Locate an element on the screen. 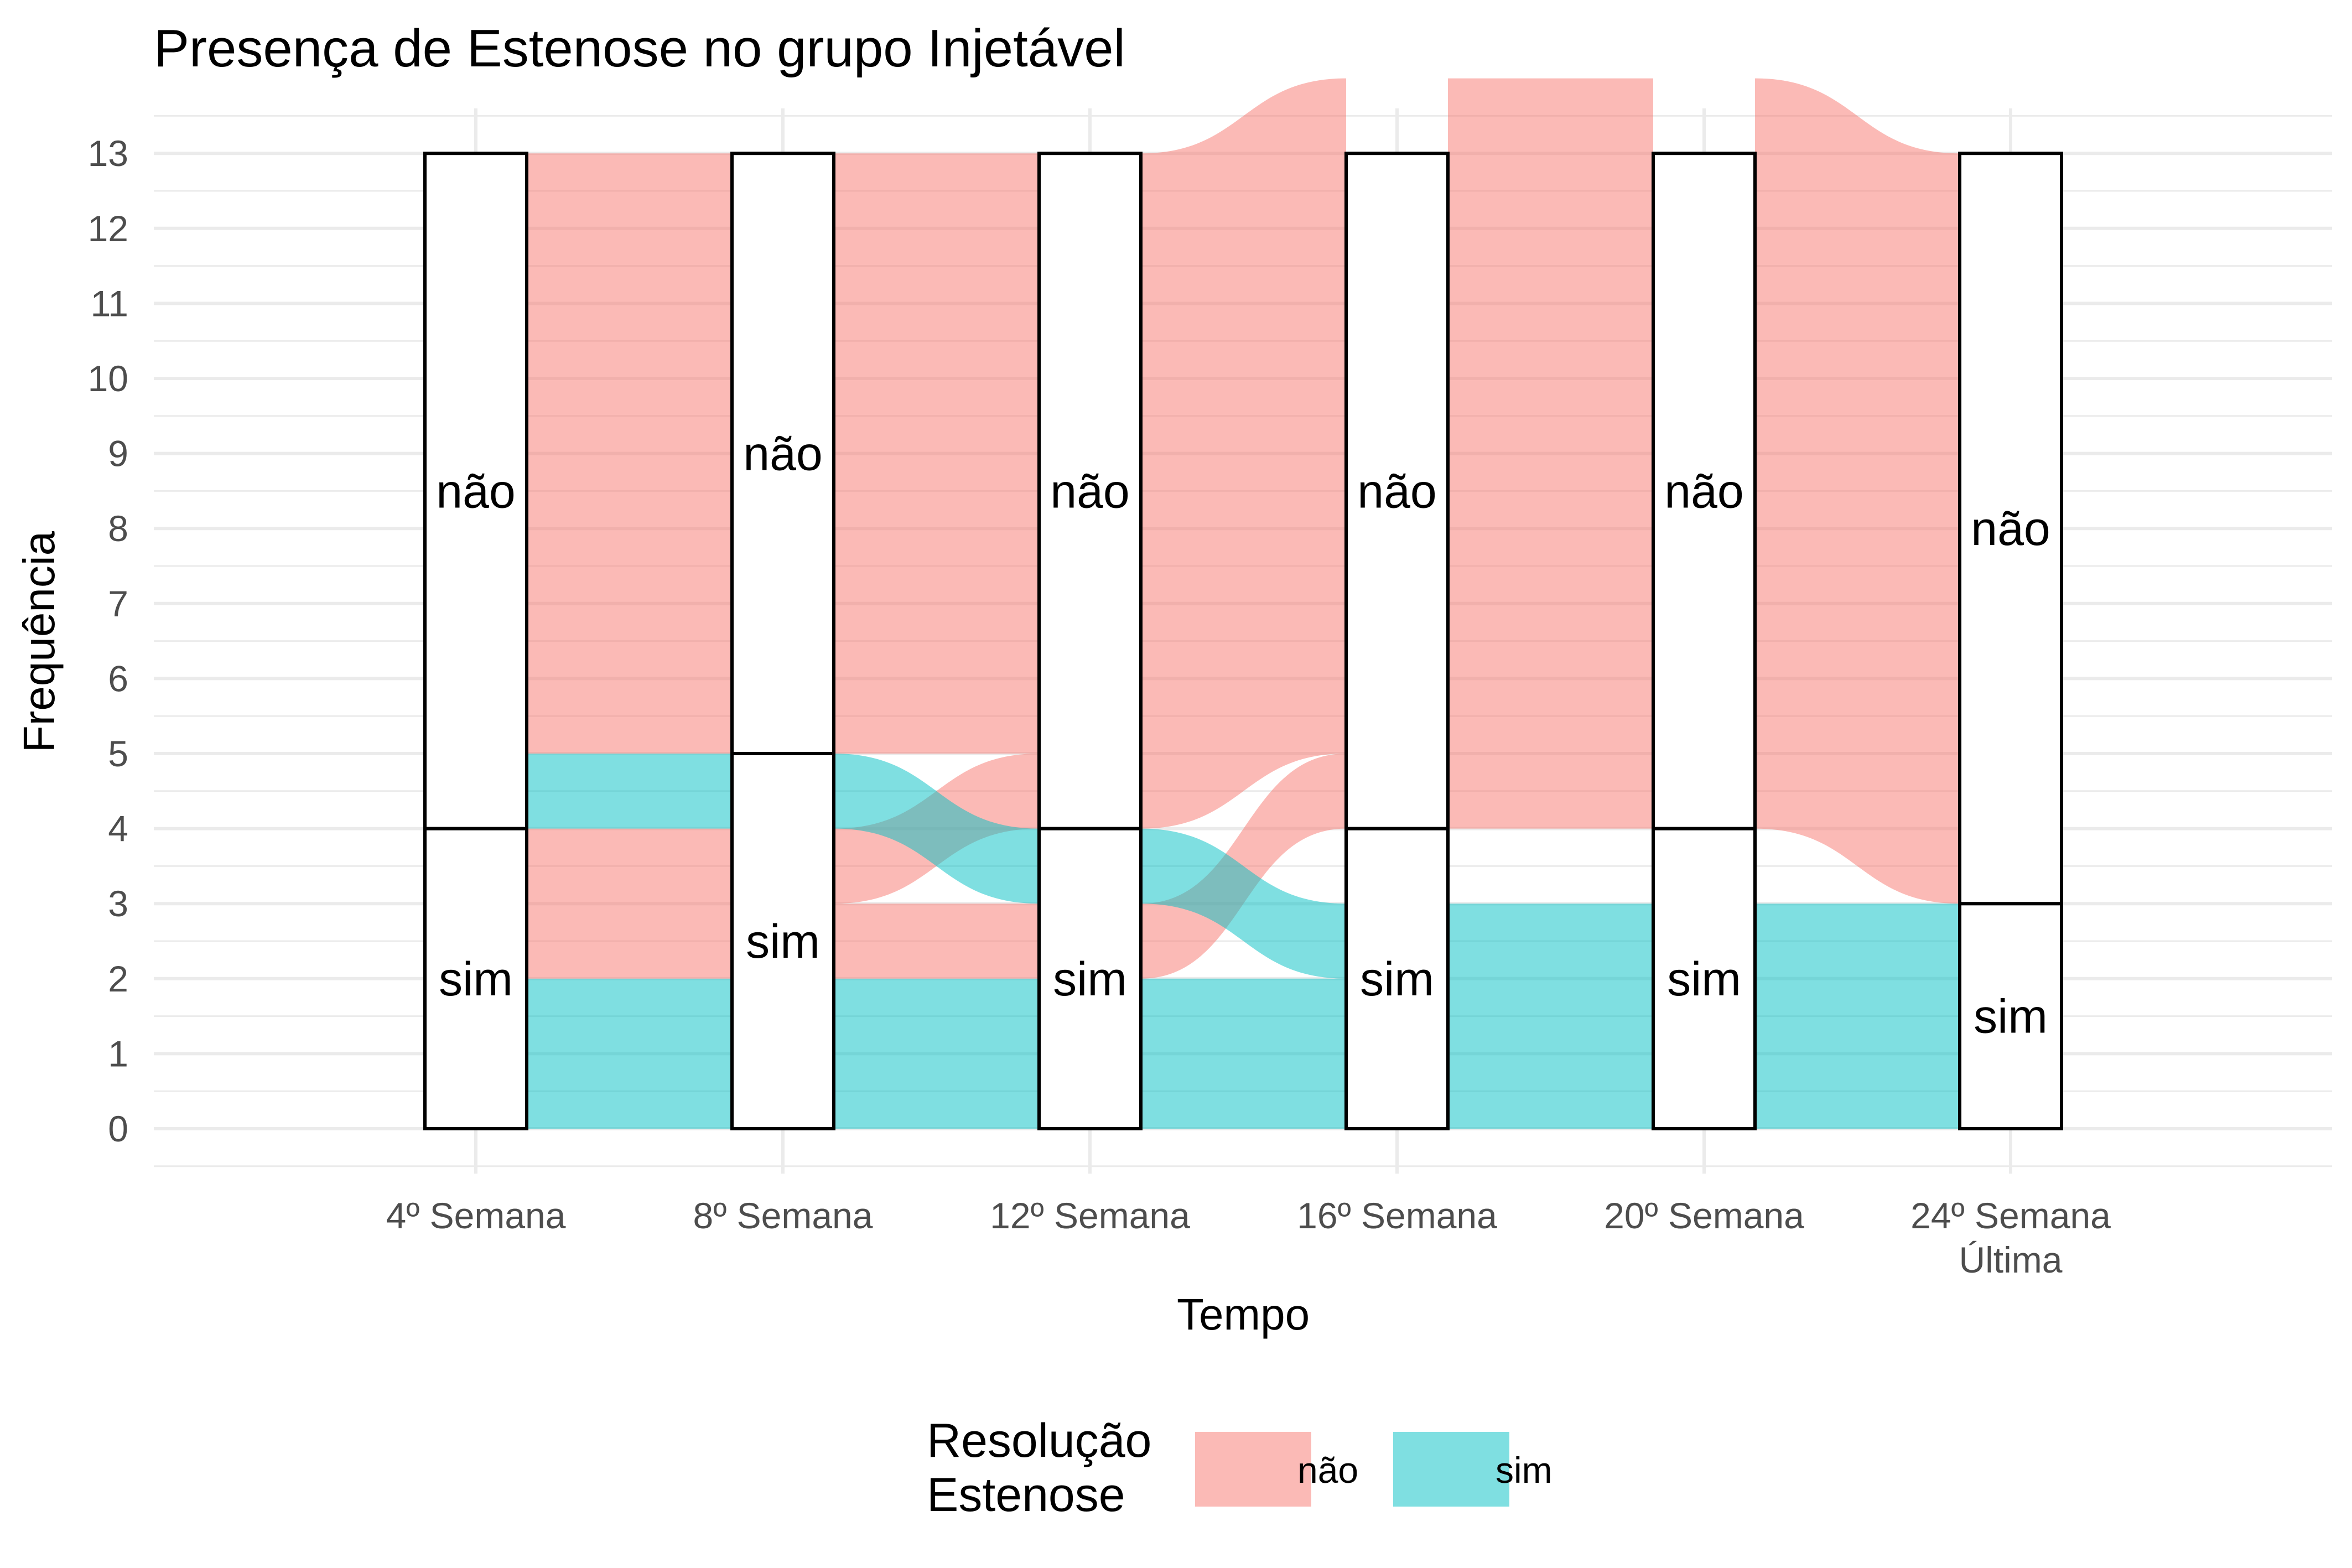  y-tick-label: 12 is located at coordinates (108, 229).